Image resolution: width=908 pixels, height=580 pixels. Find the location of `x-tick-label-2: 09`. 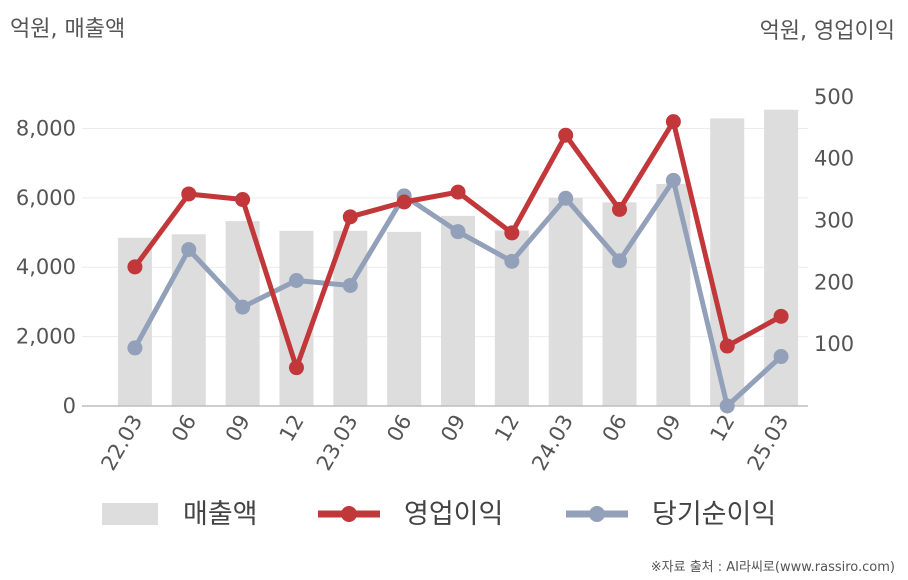

x-tick-label-2: 09 is located at coordinates (238, 428).